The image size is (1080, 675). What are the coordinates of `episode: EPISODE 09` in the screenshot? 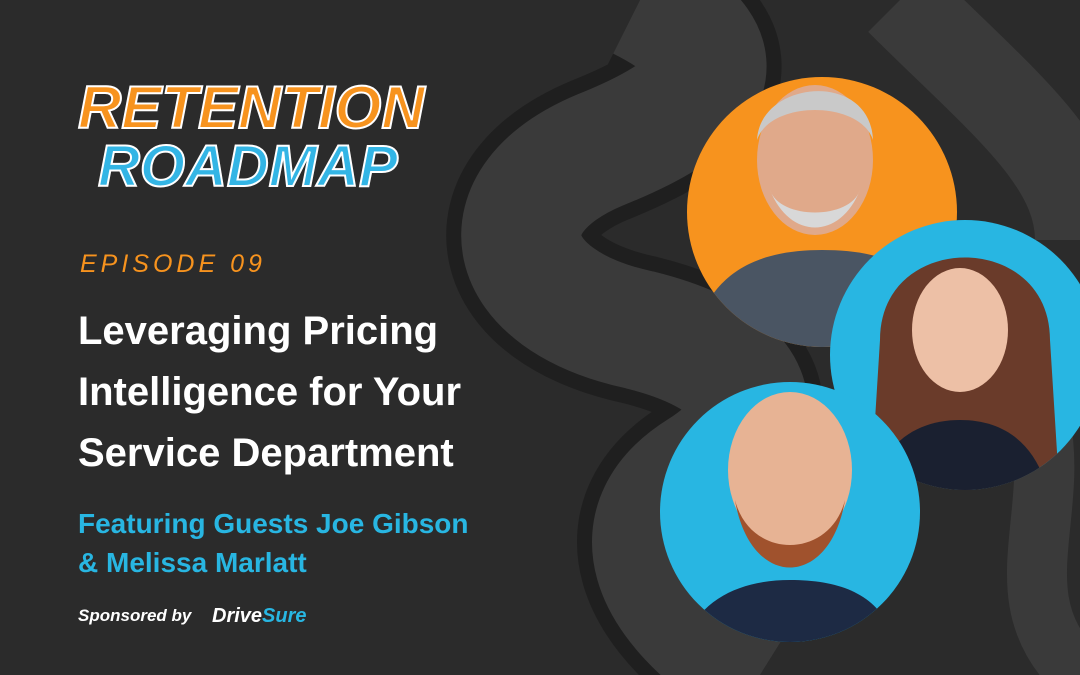 It's located at (173, 264).